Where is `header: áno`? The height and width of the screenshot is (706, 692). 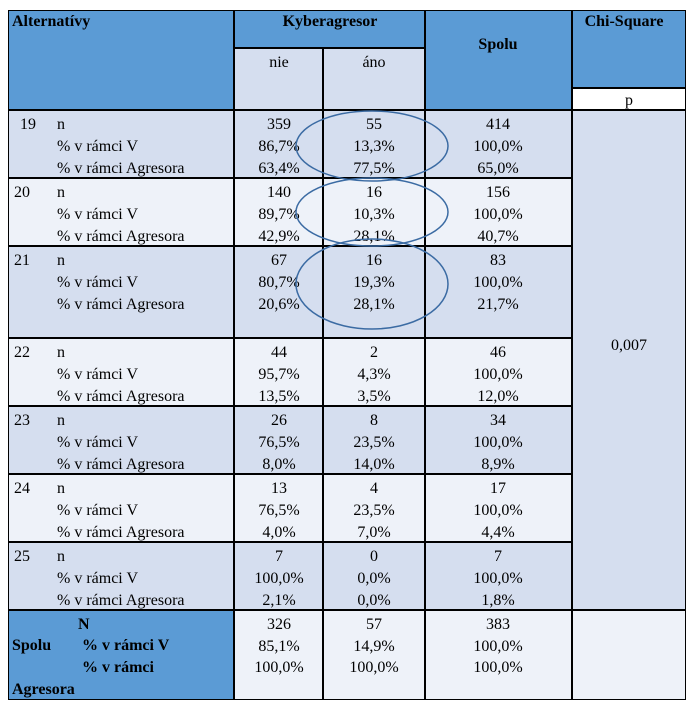
header: áno is located at coordinates (374, 62).